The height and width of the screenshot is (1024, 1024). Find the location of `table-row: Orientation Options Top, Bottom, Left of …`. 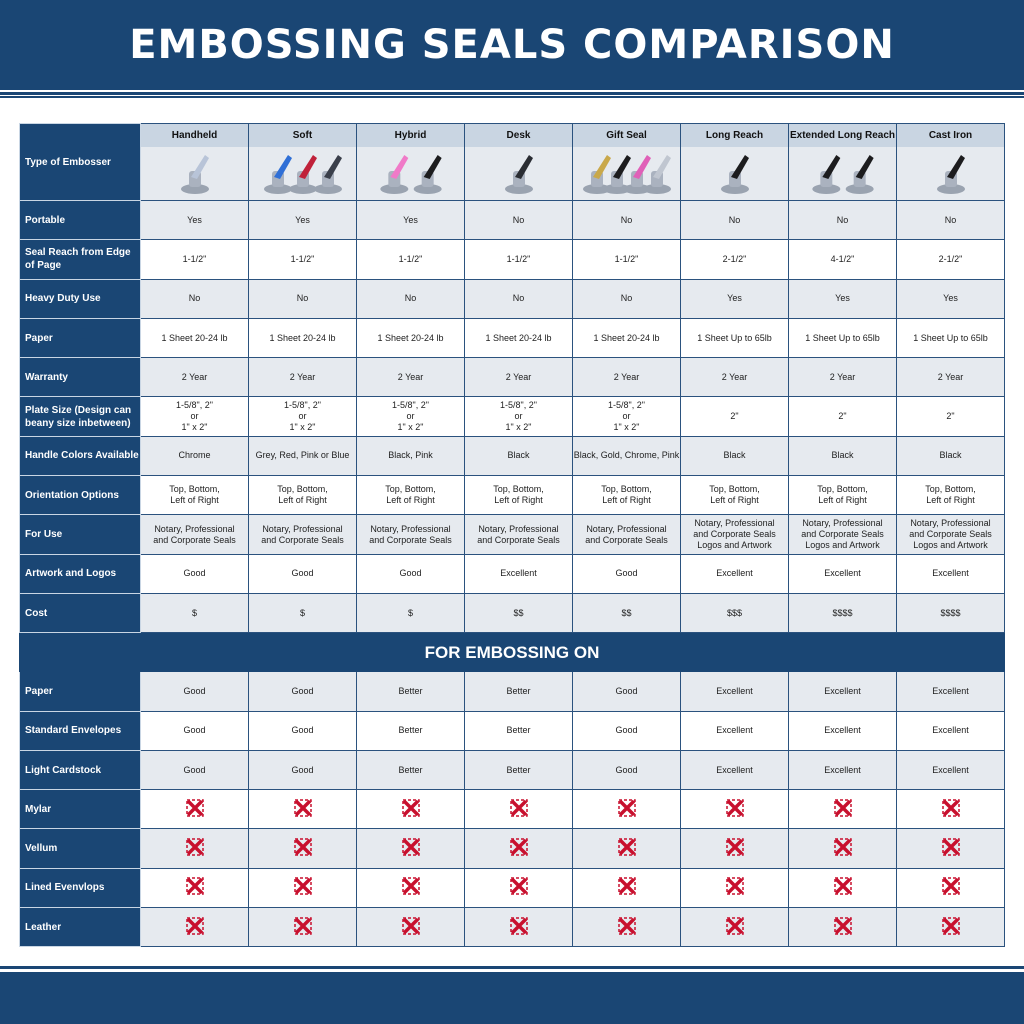

table-row: Orientation Options Top, Bottom, Left of … is located at coordinates (512, 495).